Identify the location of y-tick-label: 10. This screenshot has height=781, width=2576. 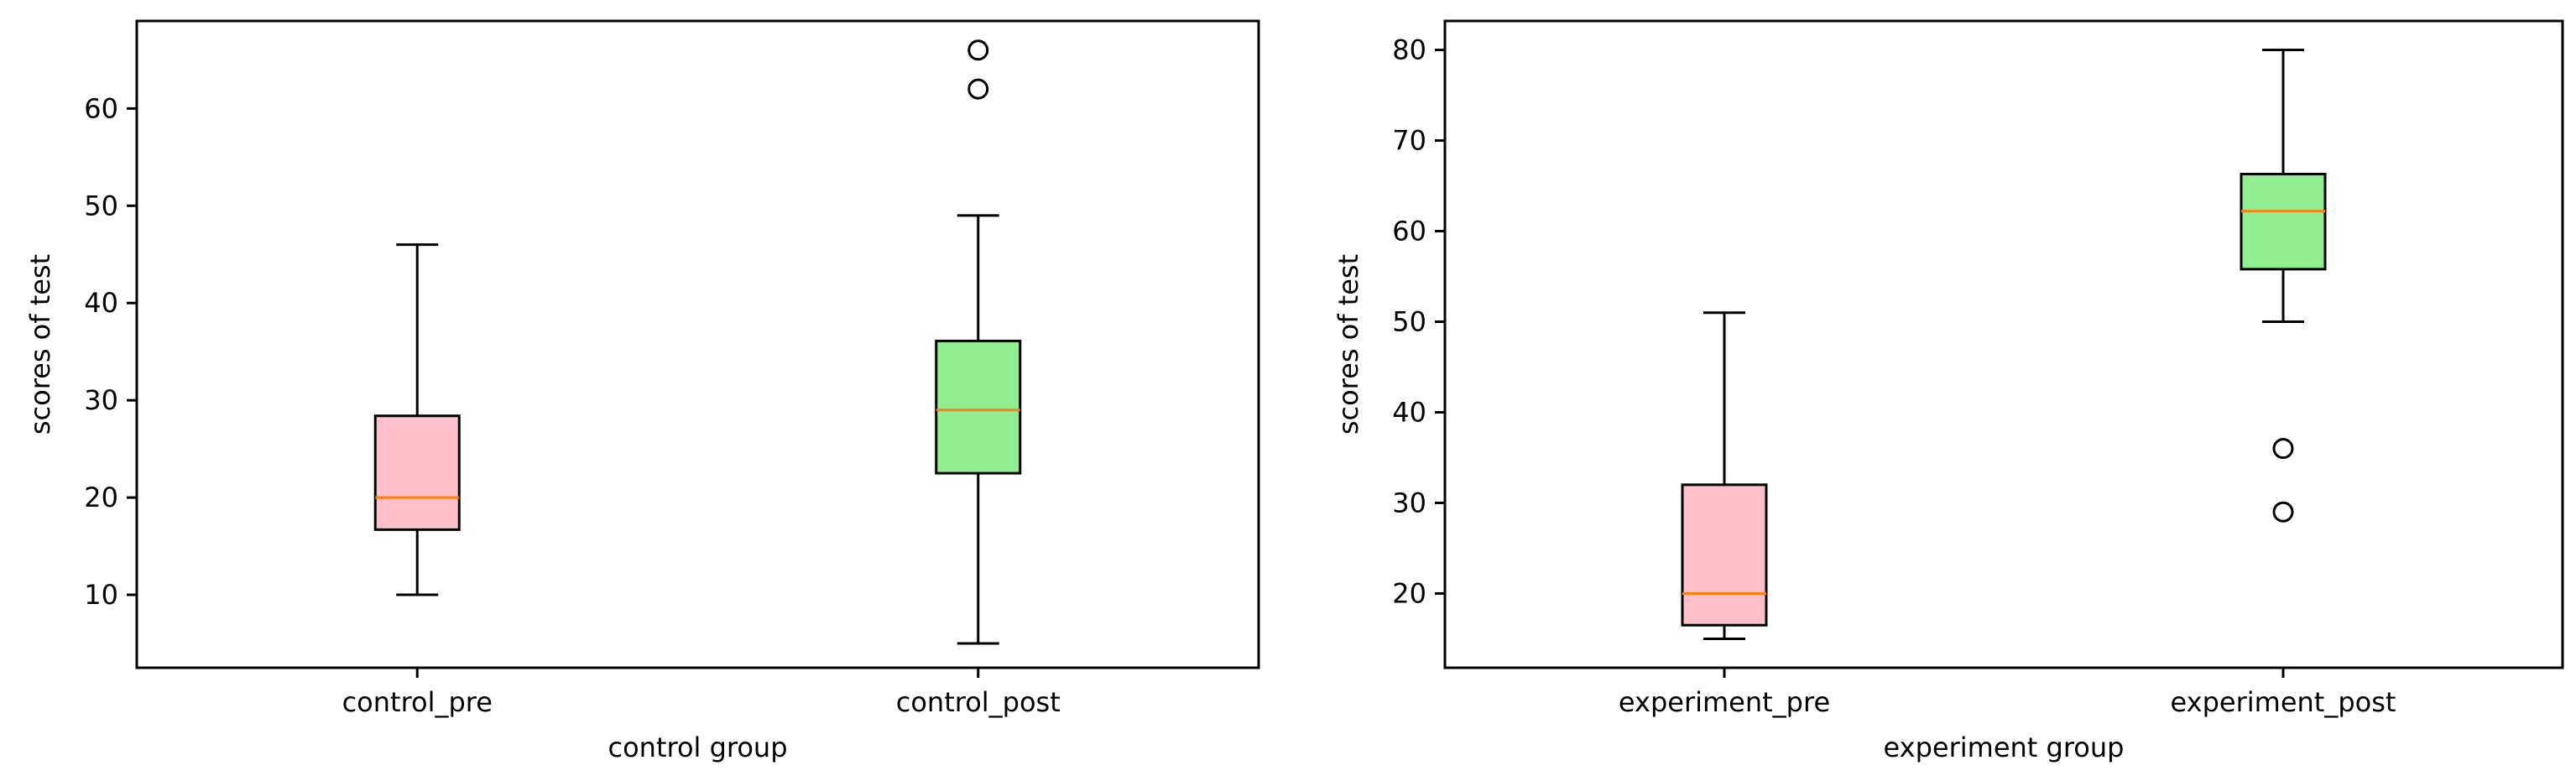
(101, 595).